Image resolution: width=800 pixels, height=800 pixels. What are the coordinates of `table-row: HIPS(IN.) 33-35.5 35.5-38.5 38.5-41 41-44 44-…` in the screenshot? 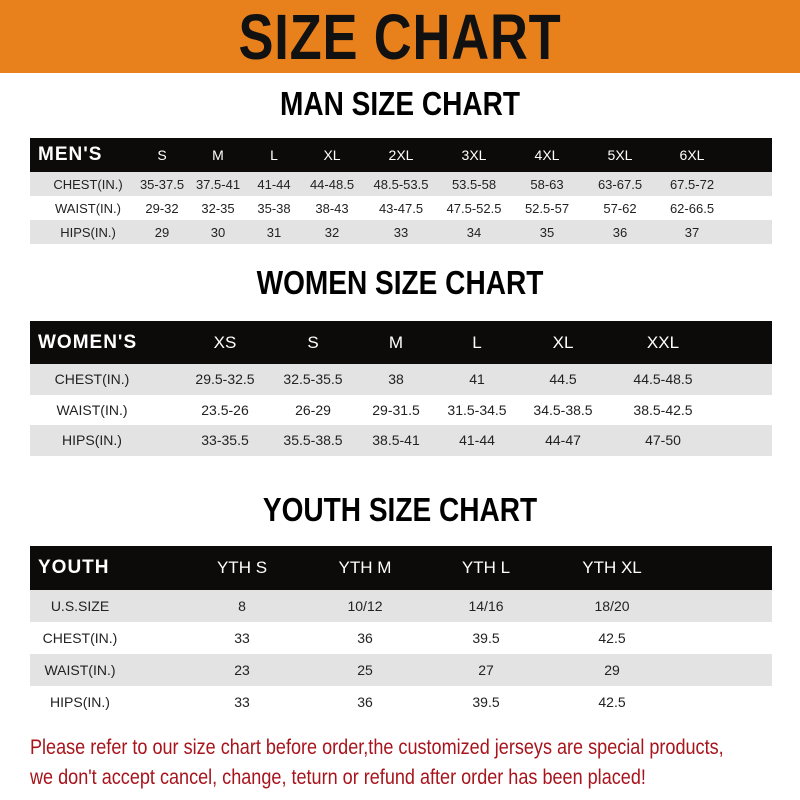 It's located at (401, 440).